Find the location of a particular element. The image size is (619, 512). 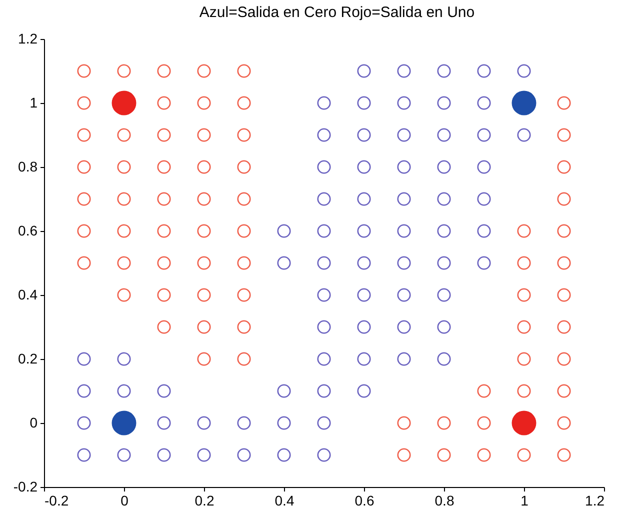

y-tick-label: 0.8 is located at coordinates (28, 166).